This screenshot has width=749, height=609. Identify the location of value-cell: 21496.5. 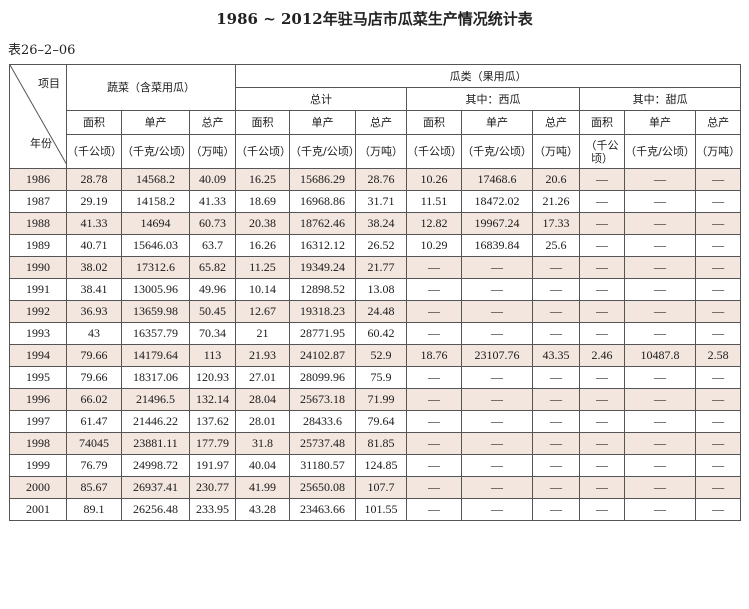
(155, 399).